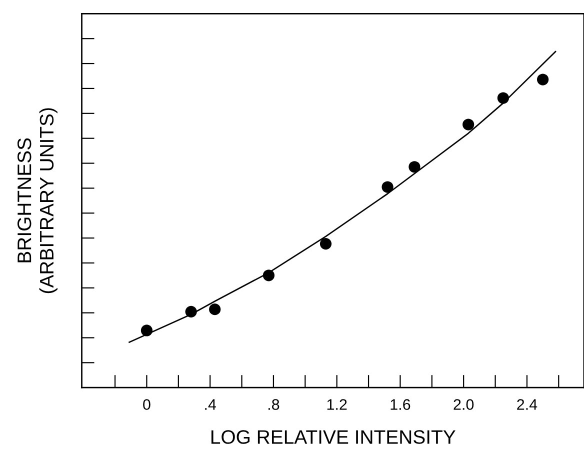 This screenshot has height=456, width=584. What do you see at coordinates (337, 404) in the screenshot?
I see `x-tick-label: 1.2` at bounding box center [337, 404].